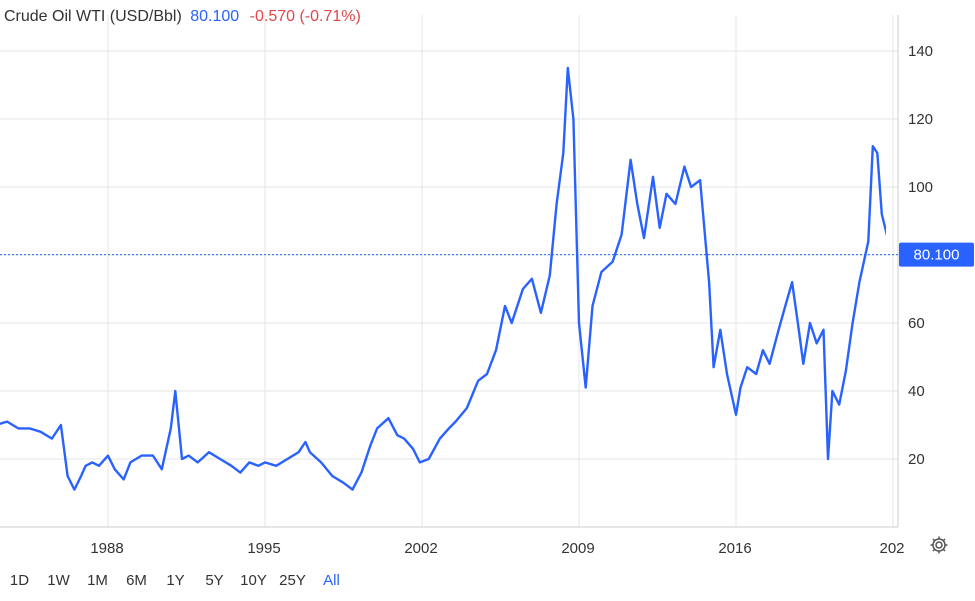 Image resolution: width=975 pixels, height=601 pixels. What do you see at coordinates (93, 16) in the screenshot?
I see `instrument-title: Crude Oil WTI (USD/Bbl)` at bounding box center [93, 16].